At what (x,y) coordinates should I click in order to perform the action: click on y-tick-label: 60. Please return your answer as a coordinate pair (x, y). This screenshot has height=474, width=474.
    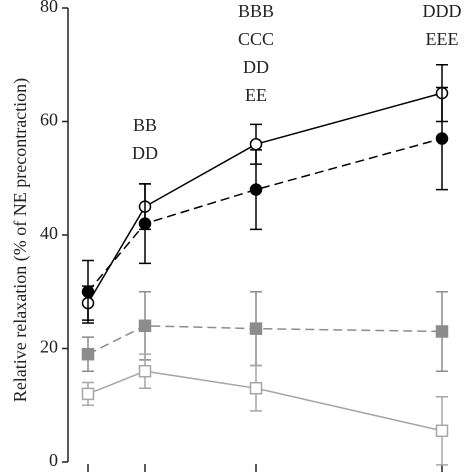
    Looking at the image, I should click on (49, 120).